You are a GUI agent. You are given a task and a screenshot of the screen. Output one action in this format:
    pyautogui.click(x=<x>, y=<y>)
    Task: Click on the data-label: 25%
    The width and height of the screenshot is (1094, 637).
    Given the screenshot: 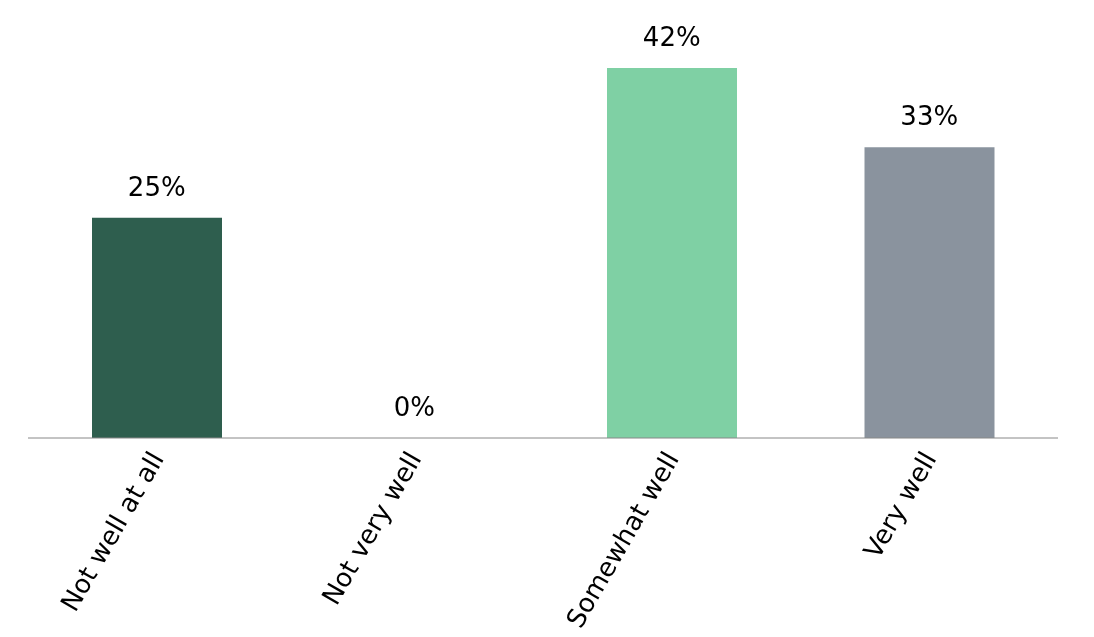 What is the action you would take?
    pyautogui.click(x=156, y=186)
    